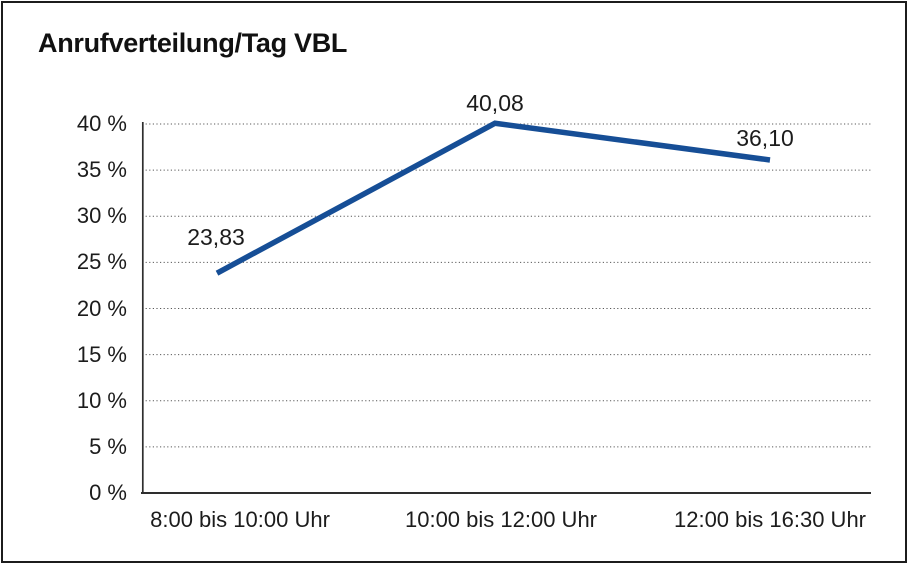 The image size is (915, 576). I want to click on x-axis-category-label: 8:00 bis 10:00 Uhr, so click(240, 519).